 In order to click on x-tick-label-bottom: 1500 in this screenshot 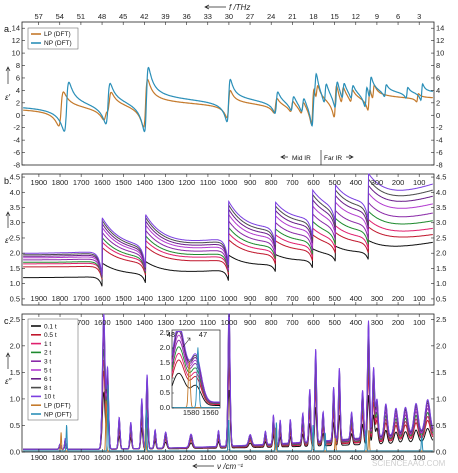, I will do `click(123, 457)`.